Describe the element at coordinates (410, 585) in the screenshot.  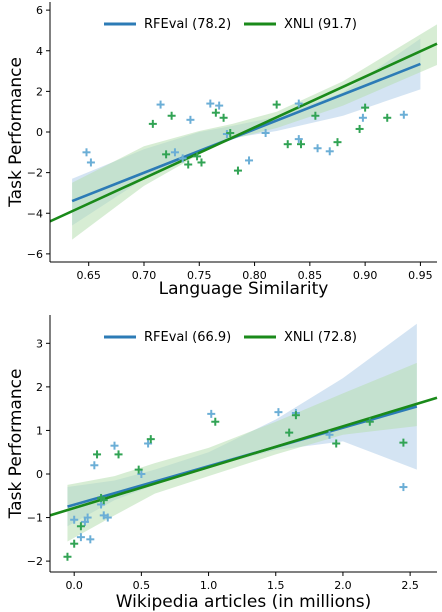
I see `x-tick-label: 2.5` at that location.